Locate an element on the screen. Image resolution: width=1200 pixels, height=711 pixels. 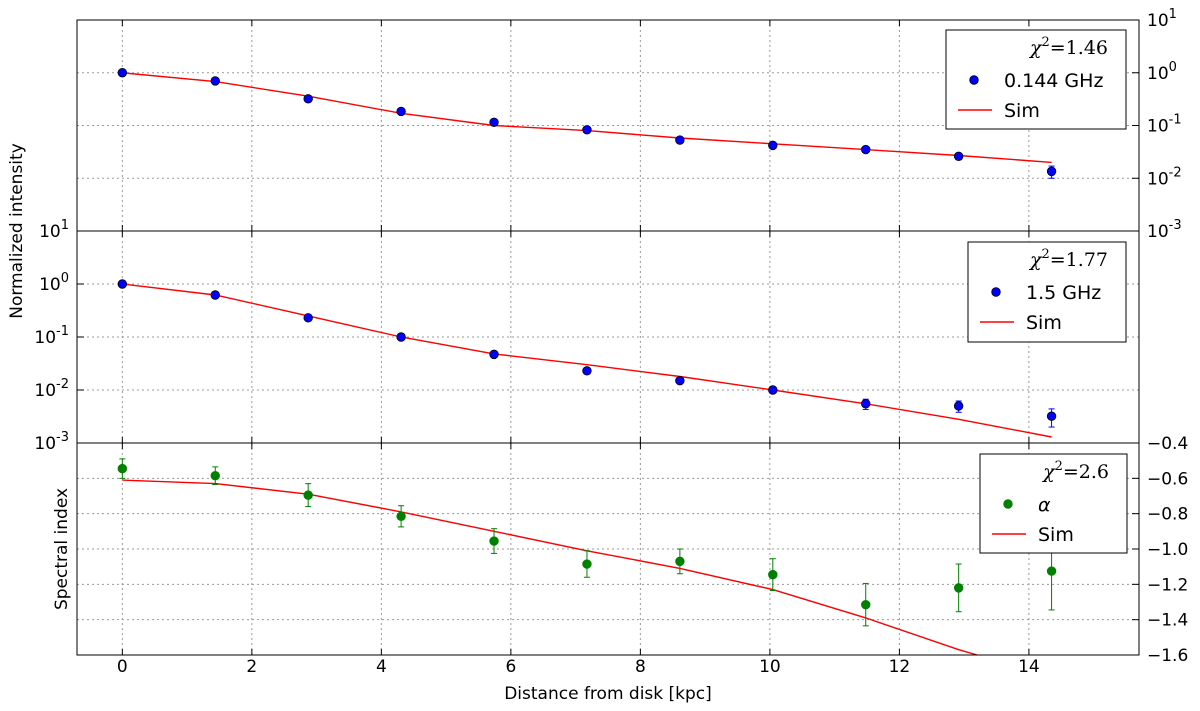
legend-palpha: χ2=2.6 α Sim is located at coordinates (1053, 503).